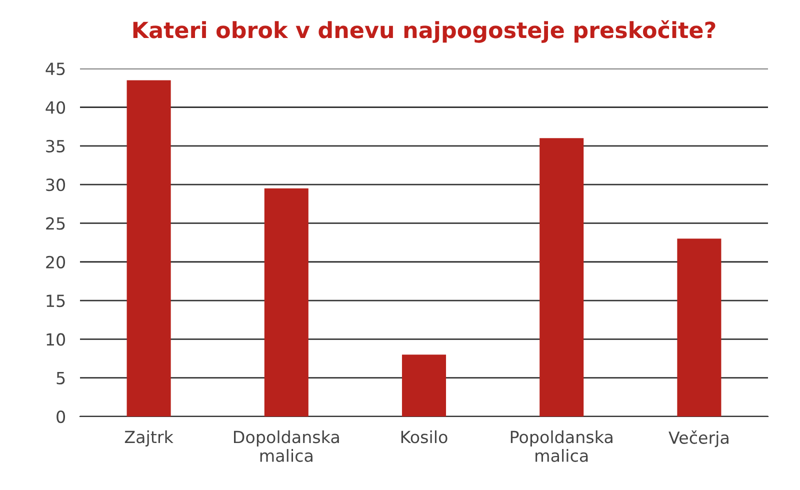 This screenshot has height=490, width=800. What do you see at coordinates (561, 446) in the screenshot?
I see `x-tick-label: Popoldanska malica` at bounding box center [561, 446].